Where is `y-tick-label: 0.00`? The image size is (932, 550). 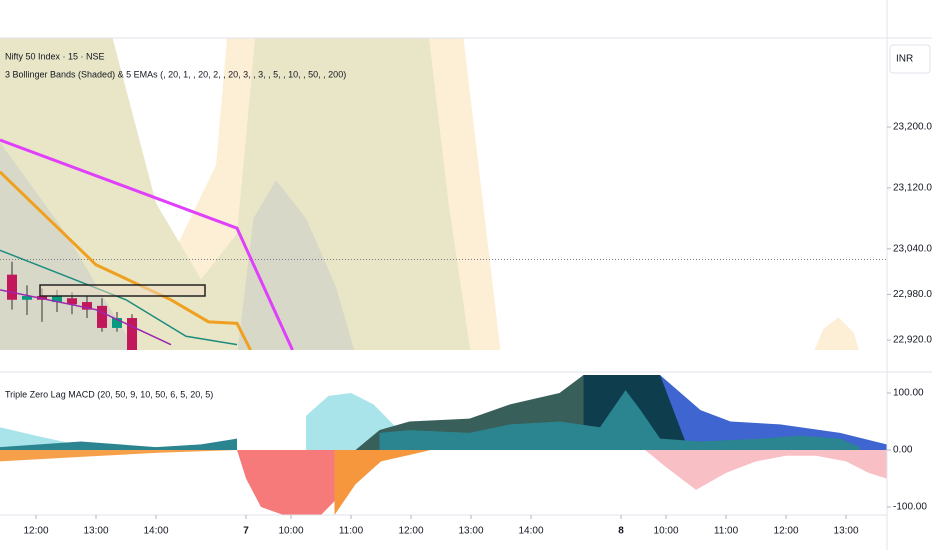
y-tick-label: 0.00 is located at coordinates (903, 450).